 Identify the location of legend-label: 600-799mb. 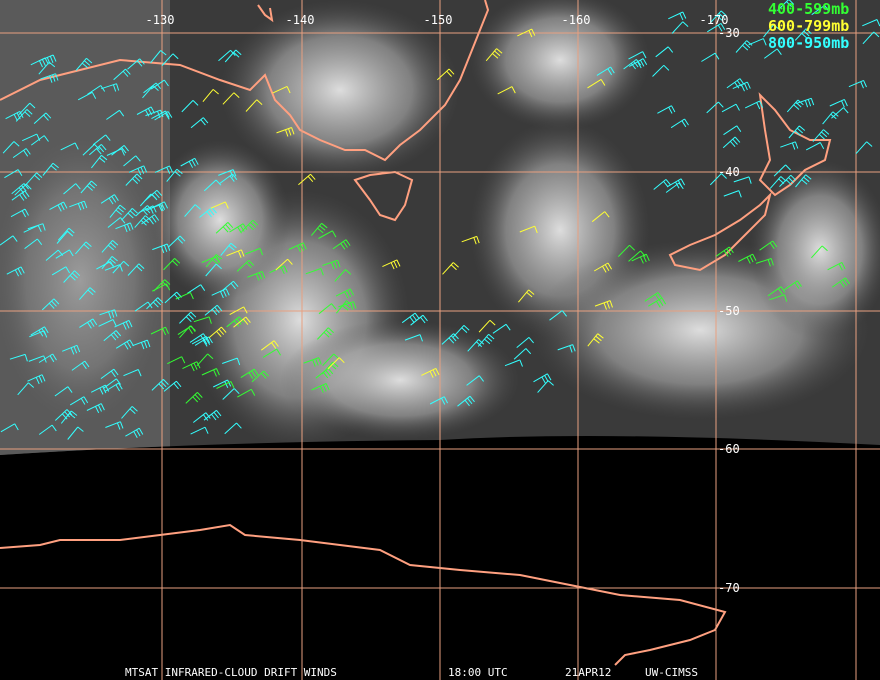
(808, 26).